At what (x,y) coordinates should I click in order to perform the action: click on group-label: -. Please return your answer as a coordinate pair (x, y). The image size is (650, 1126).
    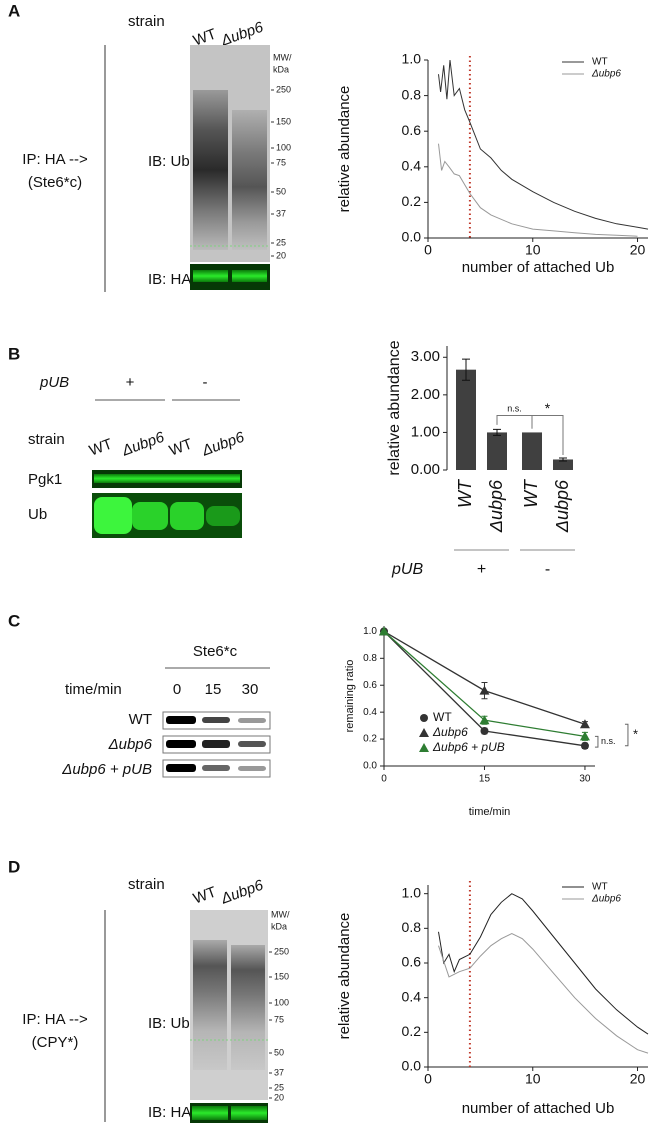
    Looking at the image, I should click on (547, 569).